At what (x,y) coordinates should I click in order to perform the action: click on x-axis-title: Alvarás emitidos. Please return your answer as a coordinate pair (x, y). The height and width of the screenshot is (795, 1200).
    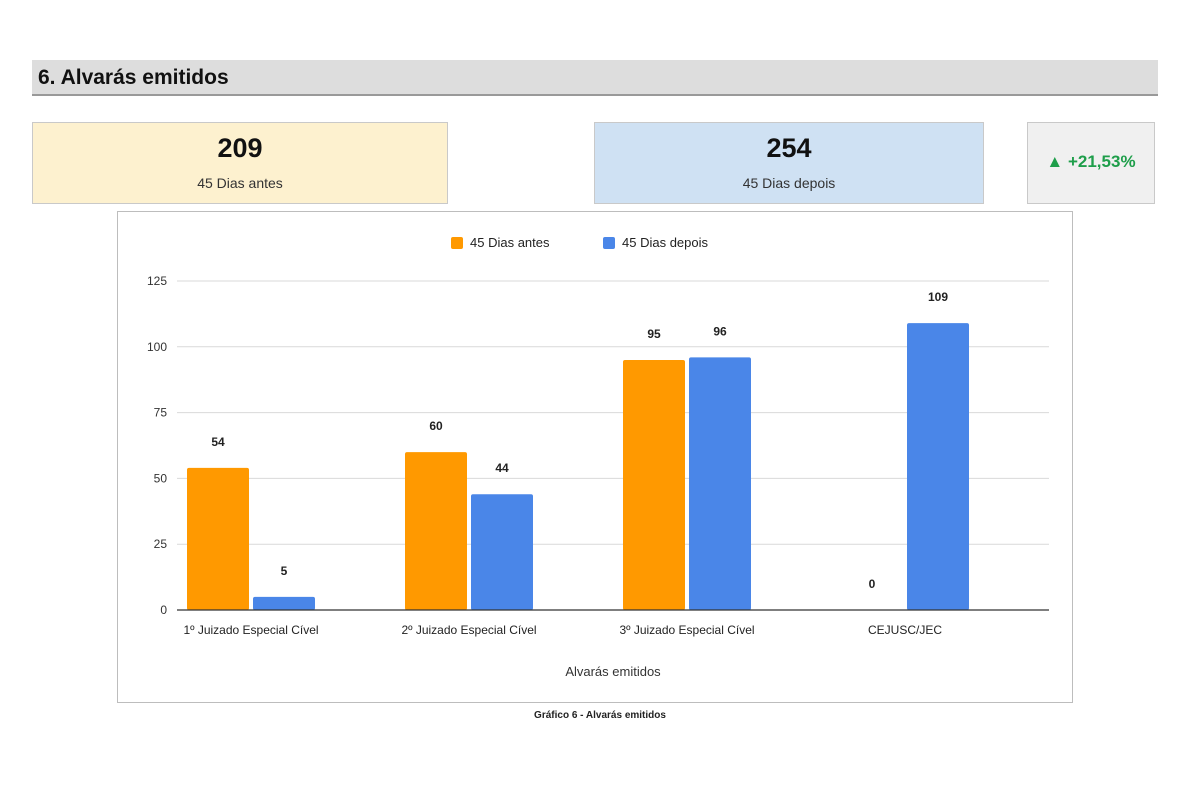
    Looking at the image, I should click on (613, 671).